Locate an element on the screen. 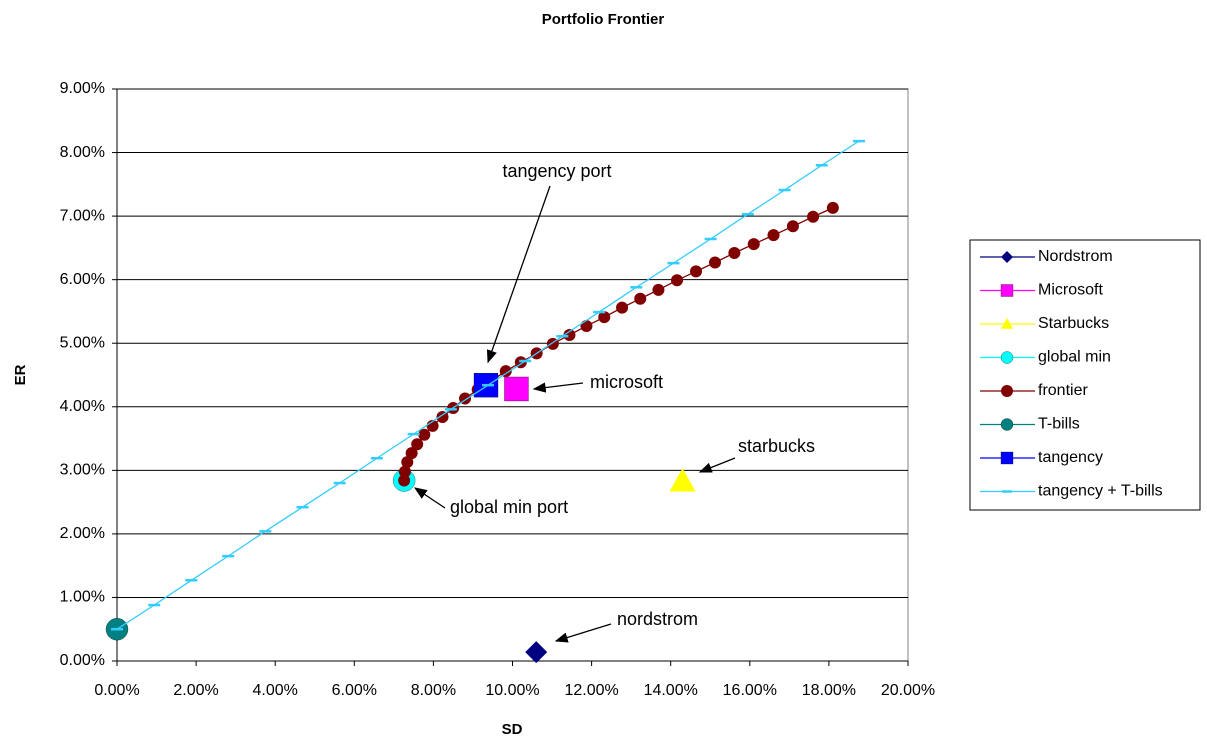 The image size is (1207, 740). annotation: microsoft is located at coordinates (626, 382).